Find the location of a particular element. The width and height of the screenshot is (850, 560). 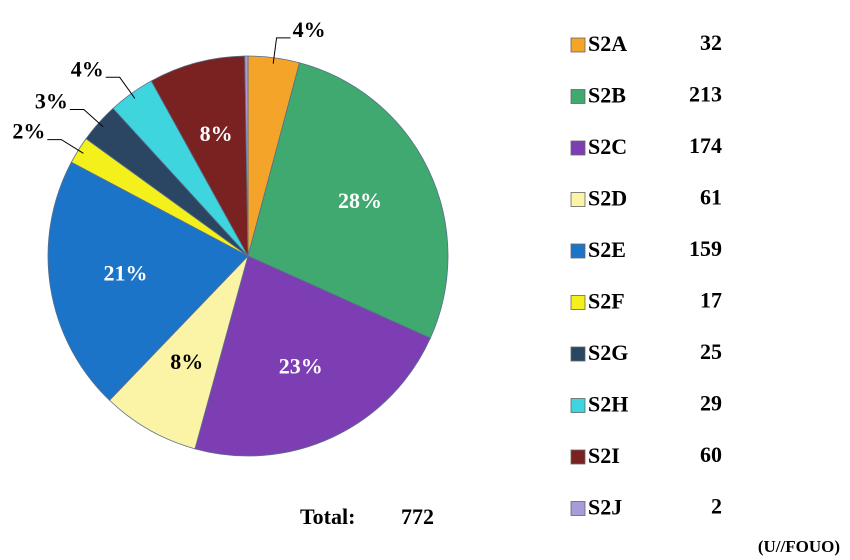

legend-value: 213 is located at coordinates (705, 94).